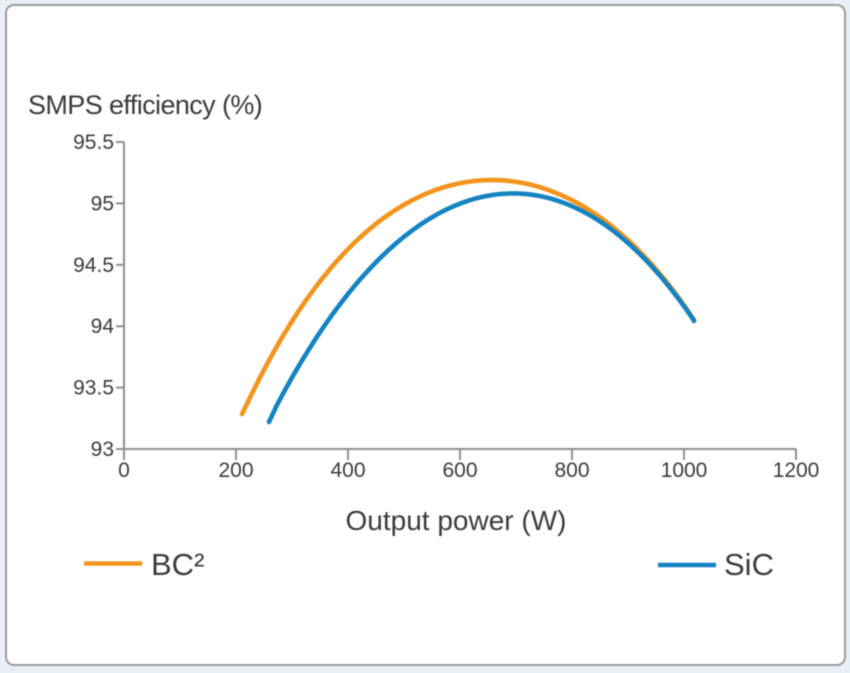 The height and width of the screenshot is (673, 850). Describe the element at coordinates (684, 470) in the screenshot. I see `svg-text: 1000` at that location.